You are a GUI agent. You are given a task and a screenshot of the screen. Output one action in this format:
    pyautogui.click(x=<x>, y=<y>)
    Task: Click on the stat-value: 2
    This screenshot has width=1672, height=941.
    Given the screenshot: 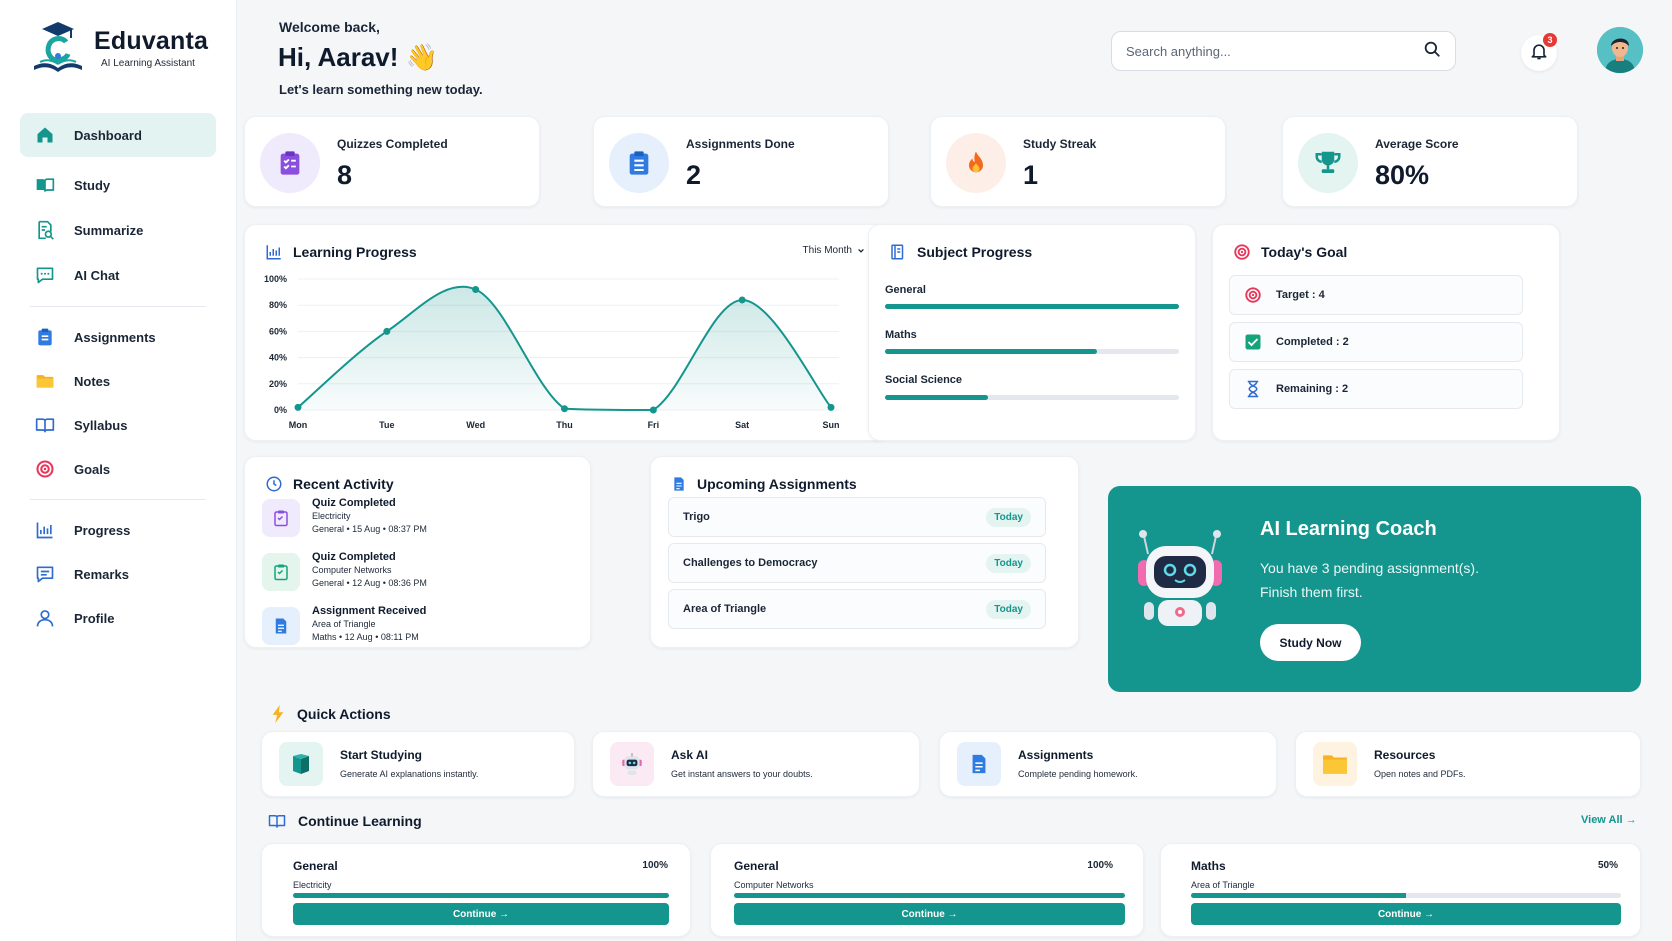 What is the action you would take?
    pyautogui.click(x=694, y=175)
    